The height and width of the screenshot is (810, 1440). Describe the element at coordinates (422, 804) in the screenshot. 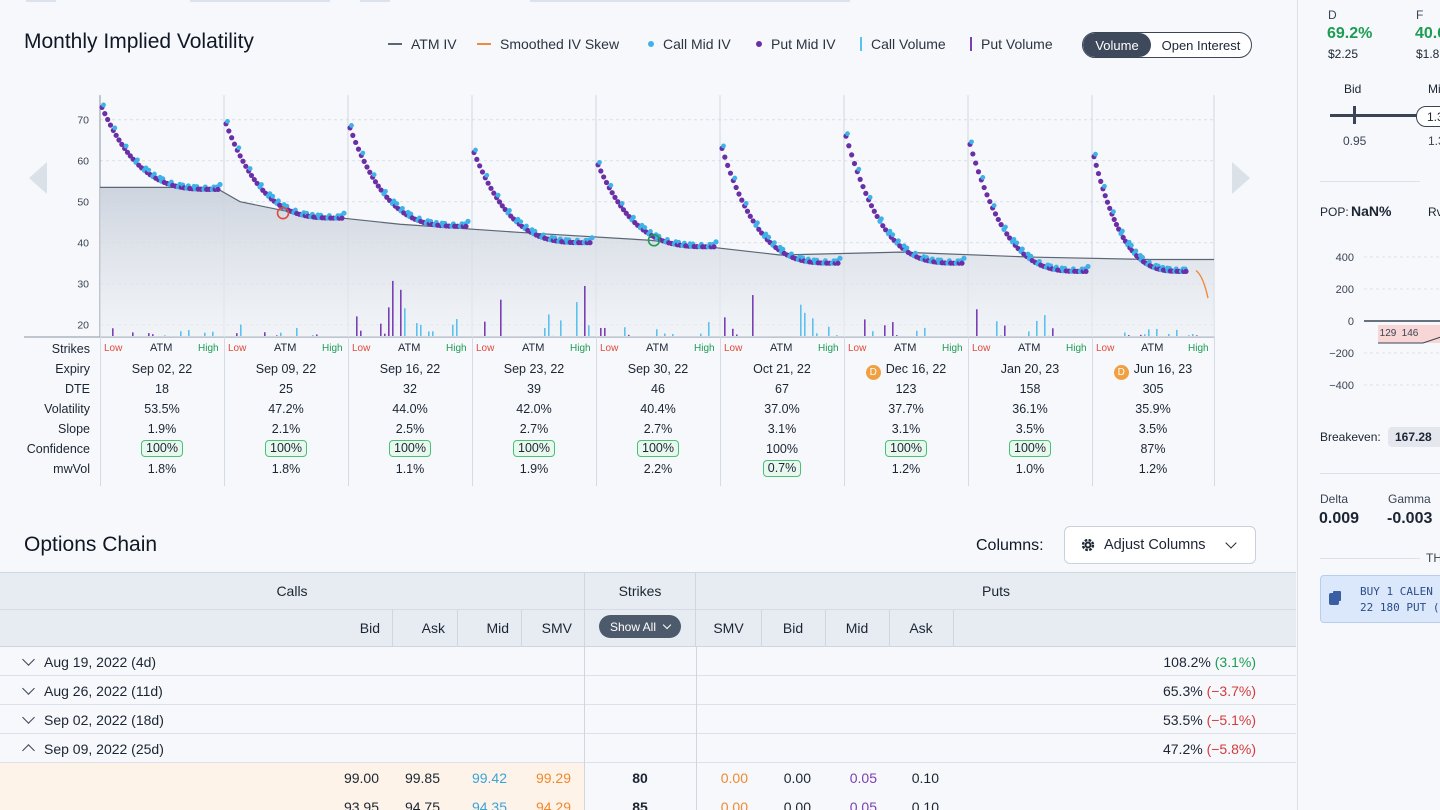

I see `c-ask-cell: 94.75` at that location.